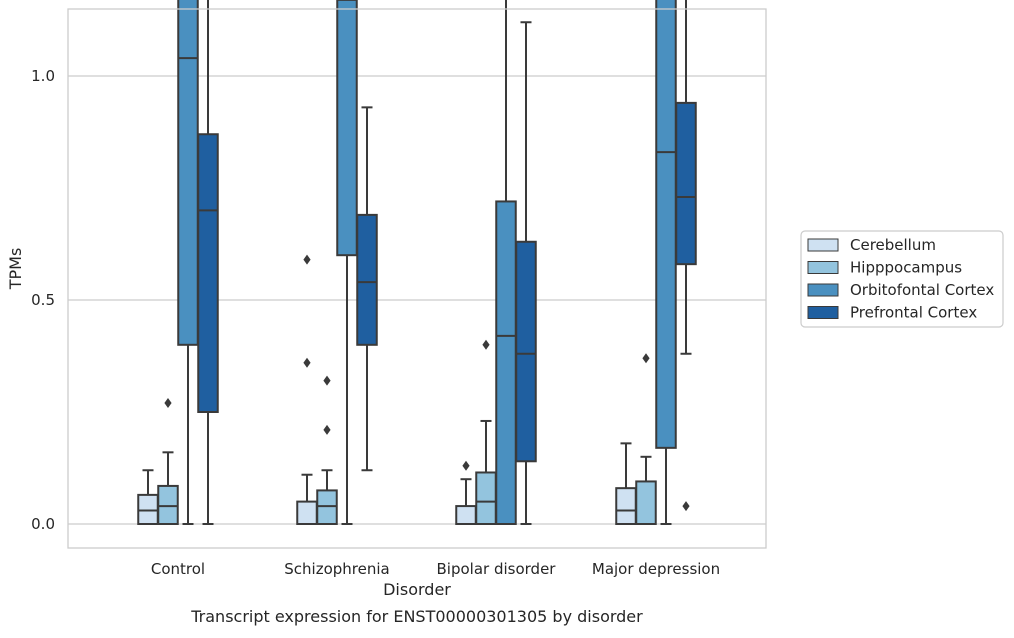 The height and width of the screenshot is (638, 1014). What do you see at coordinates (906, 268) in the screenshot?
I see `legend-label: Hipppocampus` at bounding box center [906, 268].